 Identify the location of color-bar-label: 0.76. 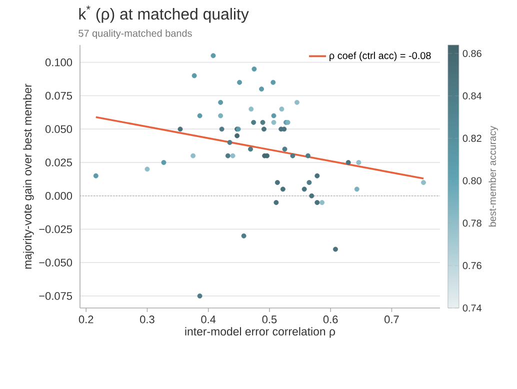
(472, 266).